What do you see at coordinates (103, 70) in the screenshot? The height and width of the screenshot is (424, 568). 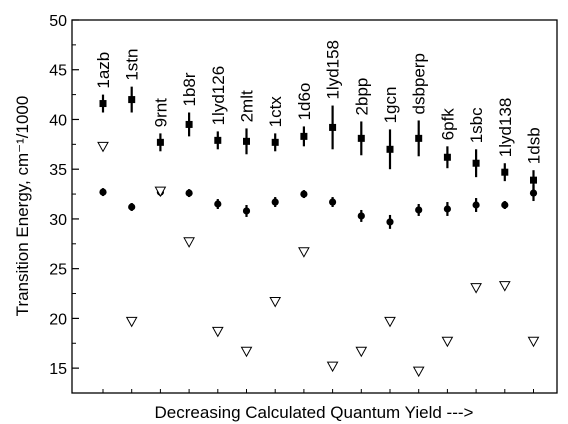 I see `category-label: 1azb` at bounding box center [103, 70].